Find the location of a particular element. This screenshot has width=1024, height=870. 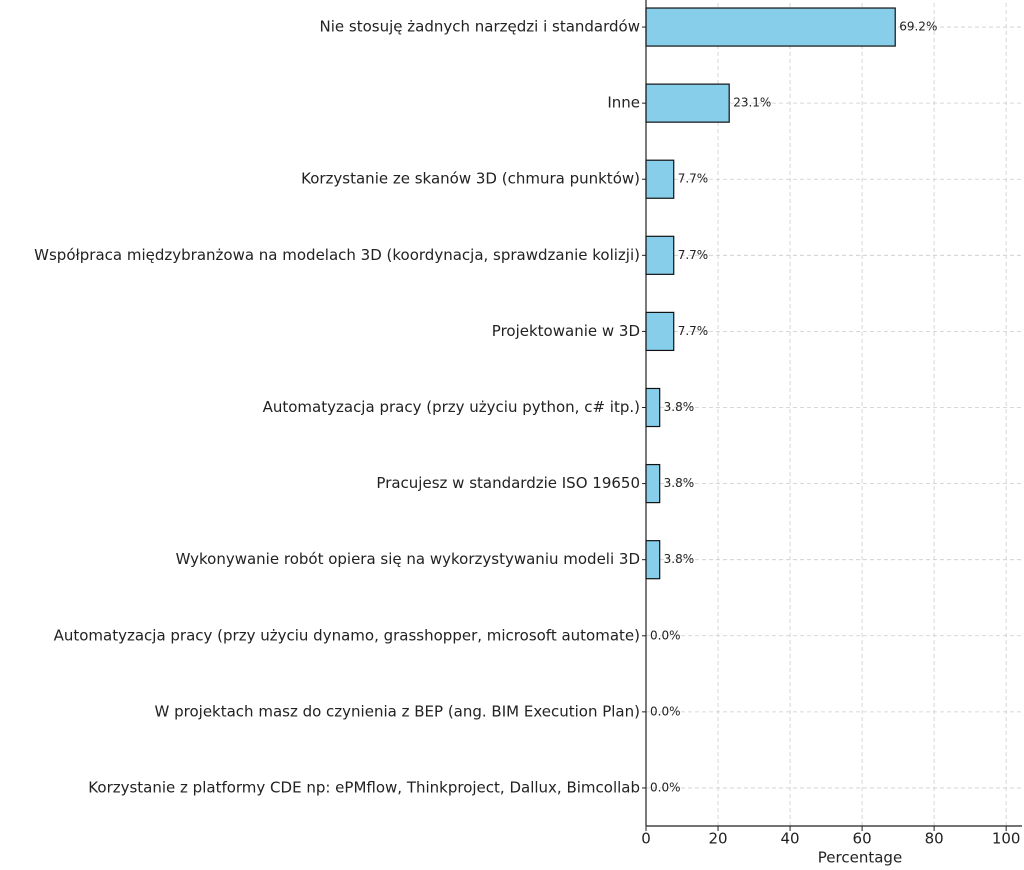

x-tick-label: 100 is located at coordinates (1006, 839).